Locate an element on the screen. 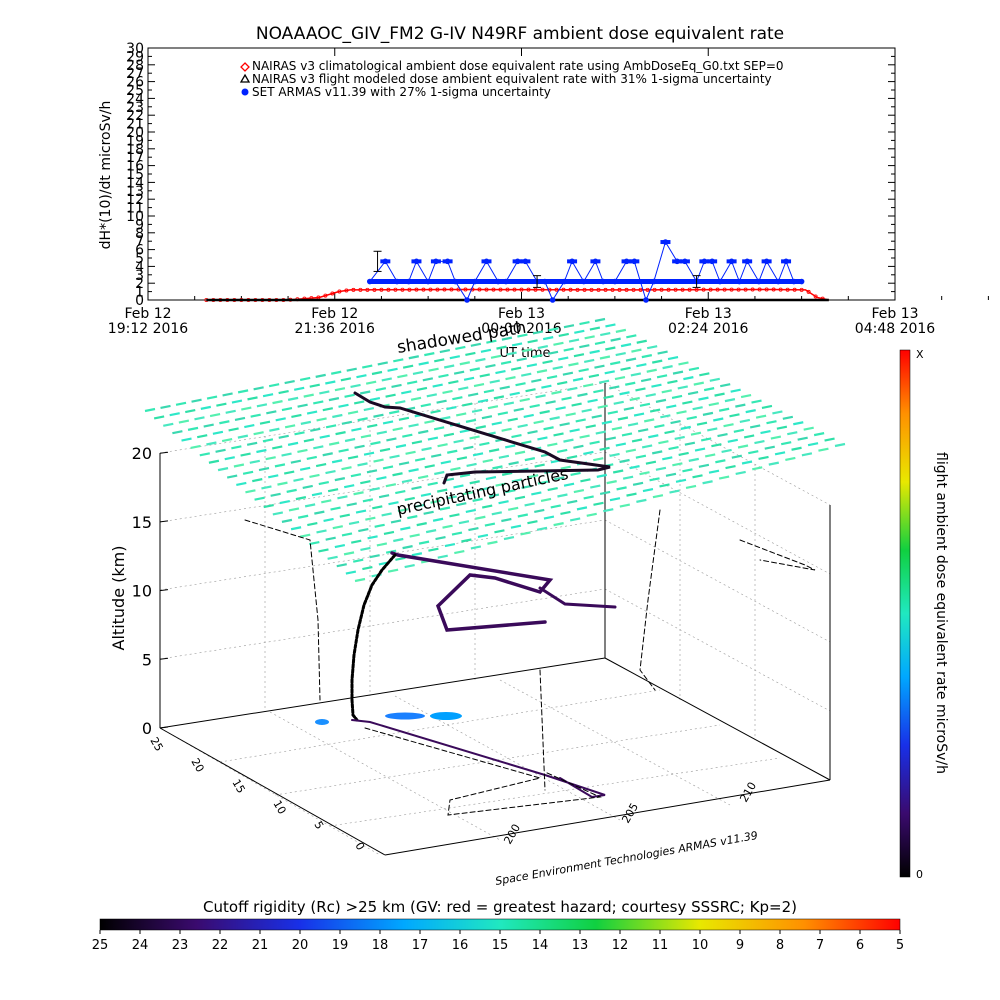 The height and width of the screenshot is (1000, 1000). rigidity-tick-label: 18 is located at coordinates (380, 945).